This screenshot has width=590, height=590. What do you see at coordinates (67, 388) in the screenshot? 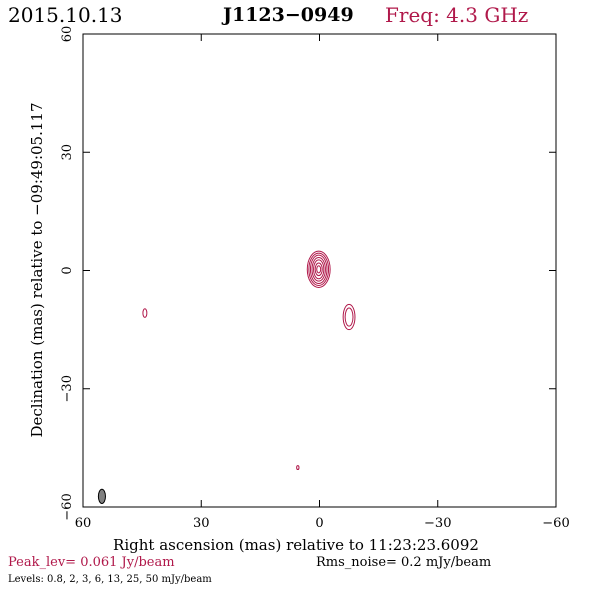
I see `y-tick-label: −30` at bounding box center [67, 388].